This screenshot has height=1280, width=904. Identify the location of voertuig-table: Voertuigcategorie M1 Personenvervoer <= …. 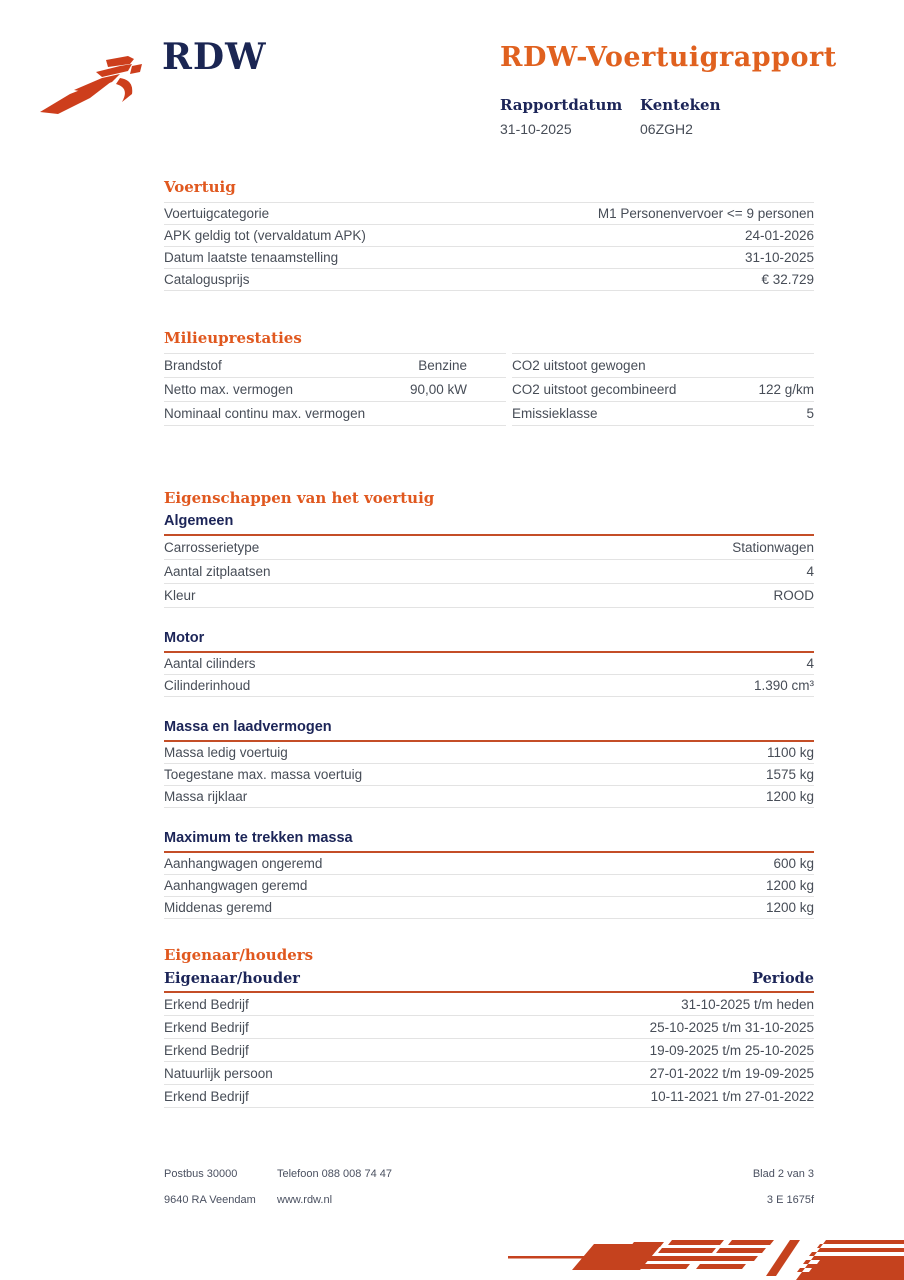
(489, 246).